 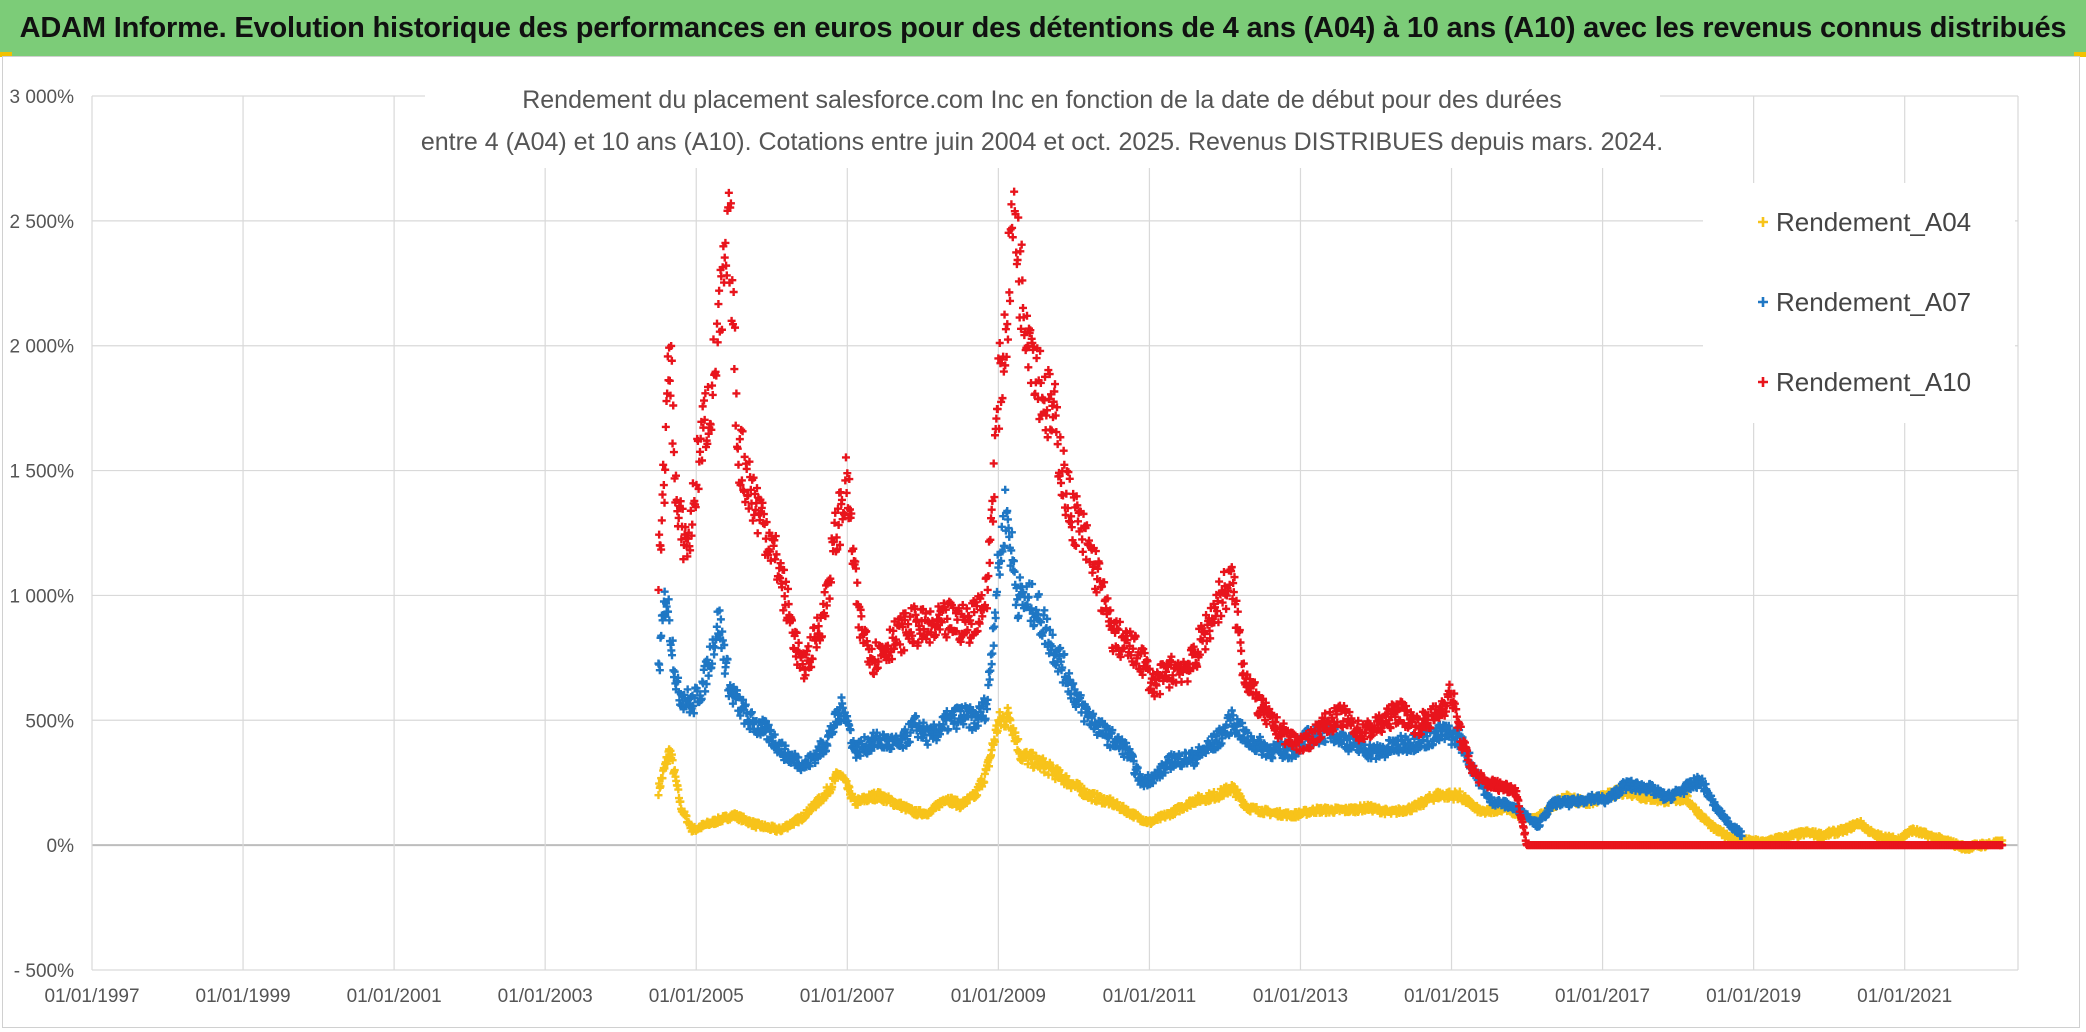 I want to click on y-tick-label: 500%, so click(x=49, y=721).